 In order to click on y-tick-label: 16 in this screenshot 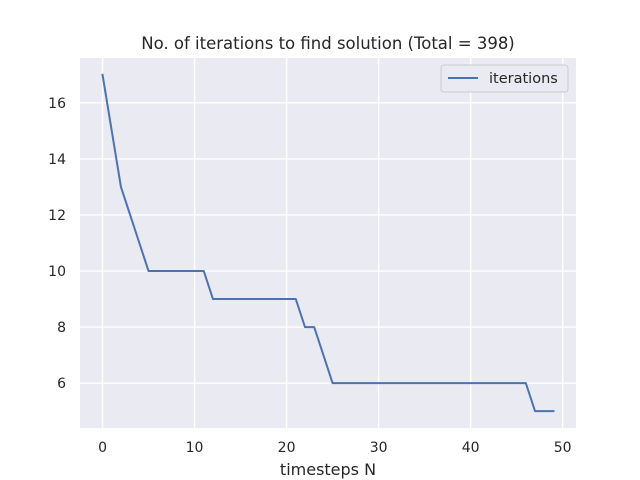, I will do `click(57, 104)`.